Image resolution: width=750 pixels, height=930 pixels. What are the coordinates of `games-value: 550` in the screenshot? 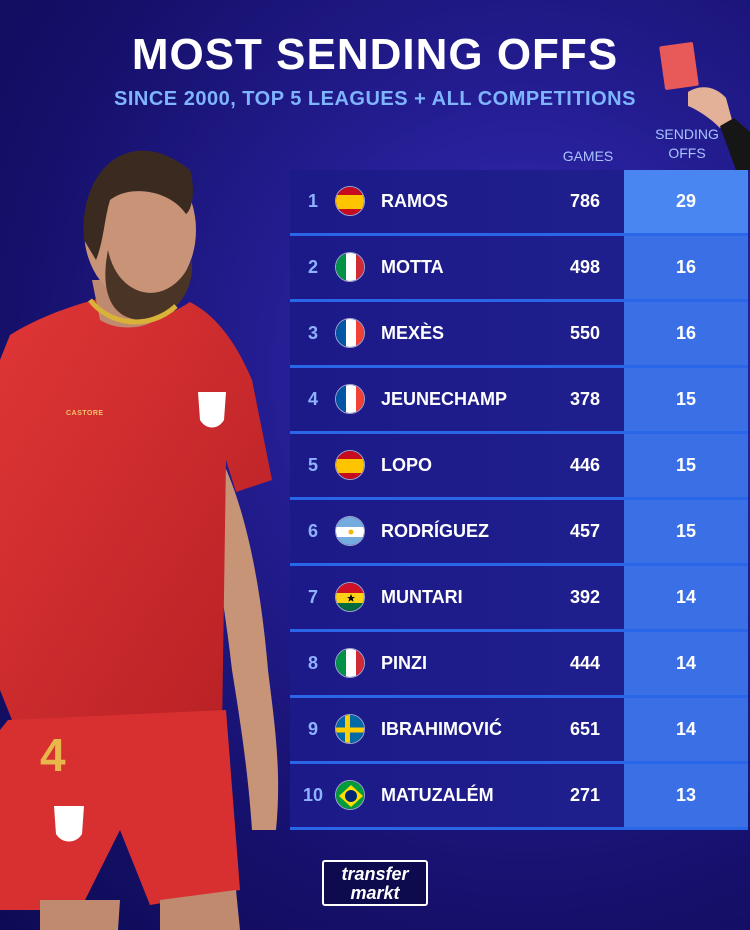 It's located at (585, 333).